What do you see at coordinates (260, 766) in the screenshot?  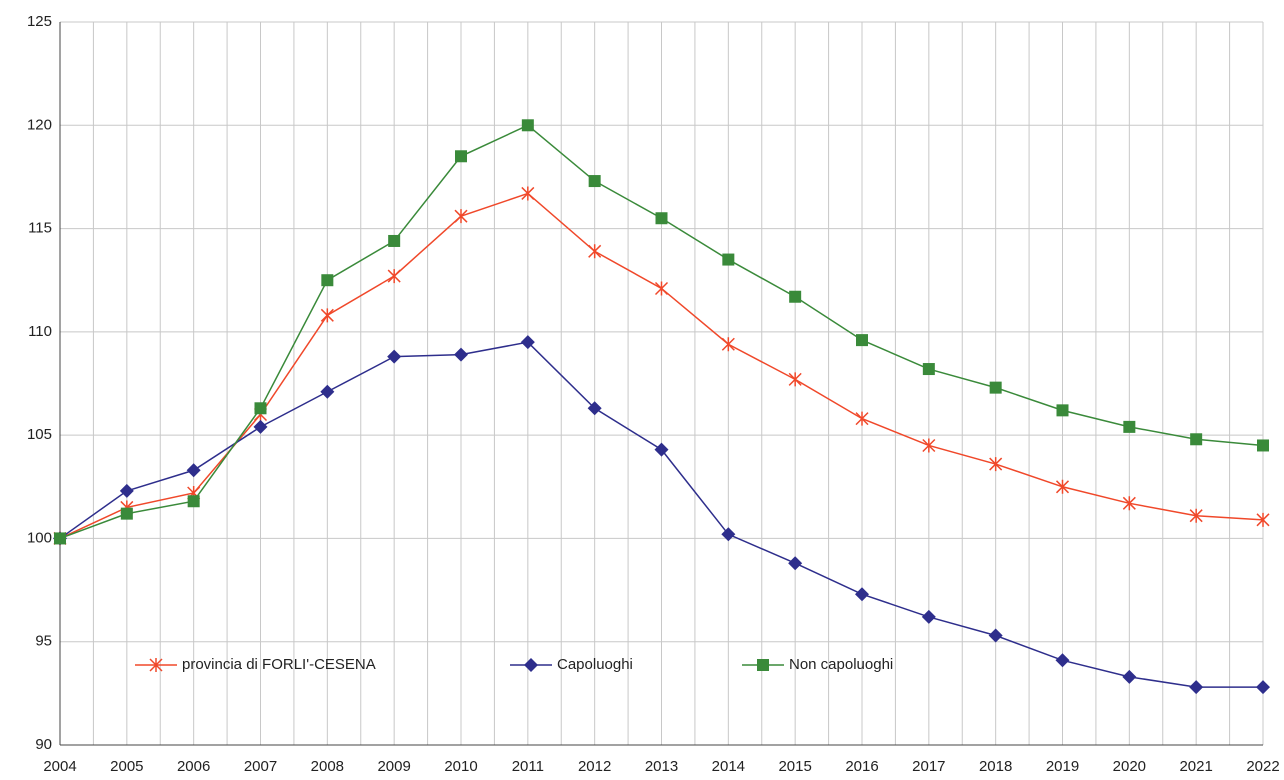 I see `x-tick-label: 2007` at bounding box center [260, 766].